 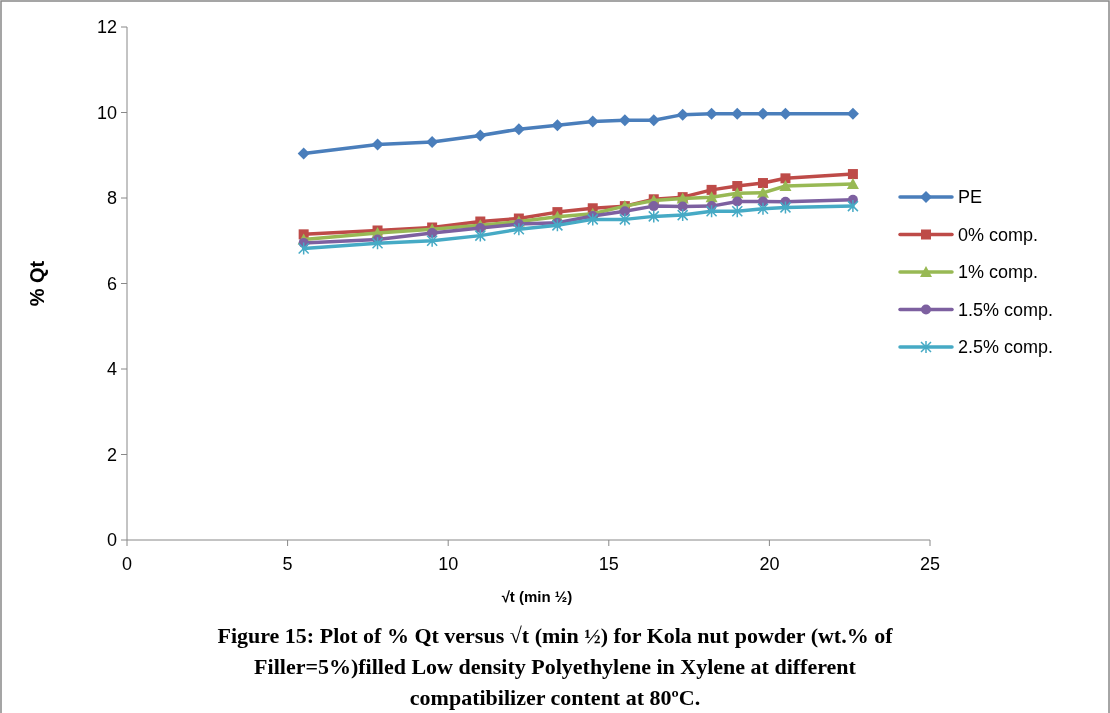 What do you see at coordinates (555, 666) in the screenshot?
I see `caption: Figure 15: Plot of % Qt versus √t (min ½) for Kola nut powder (wt.% of Filler=5%)filled Low density Polyethylene in Xylene at different compatibilizer content at 80ºC.` at bounding box center [555, 666].